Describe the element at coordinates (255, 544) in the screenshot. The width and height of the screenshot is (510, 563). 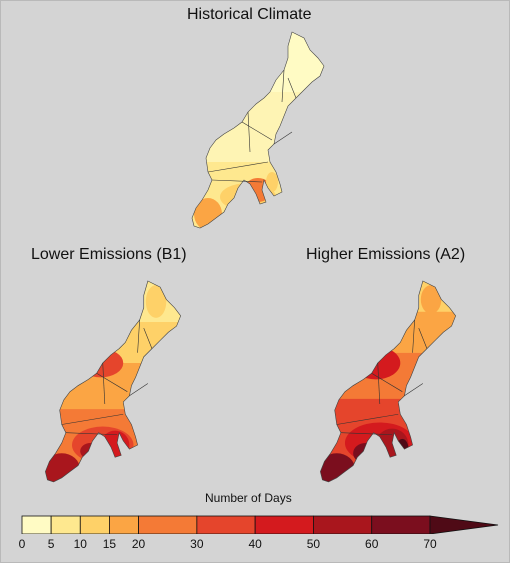
I see `legend-tick-label: 40` at that location.